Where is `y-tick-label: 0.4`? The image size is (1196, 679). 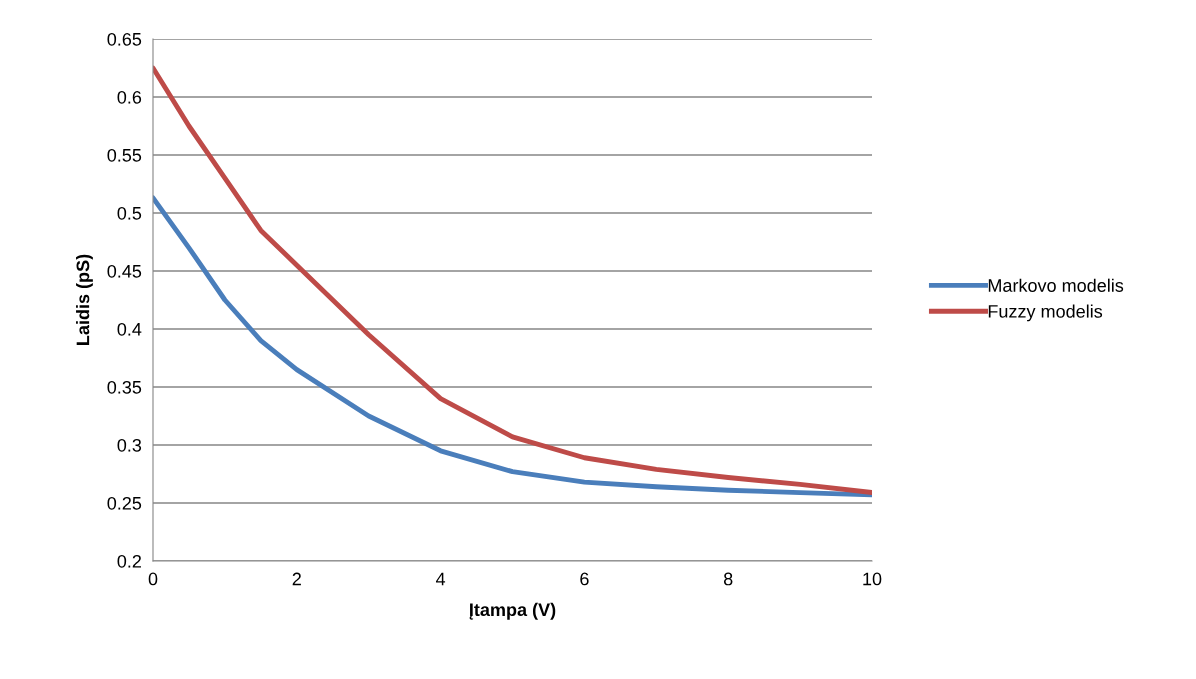
y-tick-label: 0.4 is located at coordinates (129, 329).